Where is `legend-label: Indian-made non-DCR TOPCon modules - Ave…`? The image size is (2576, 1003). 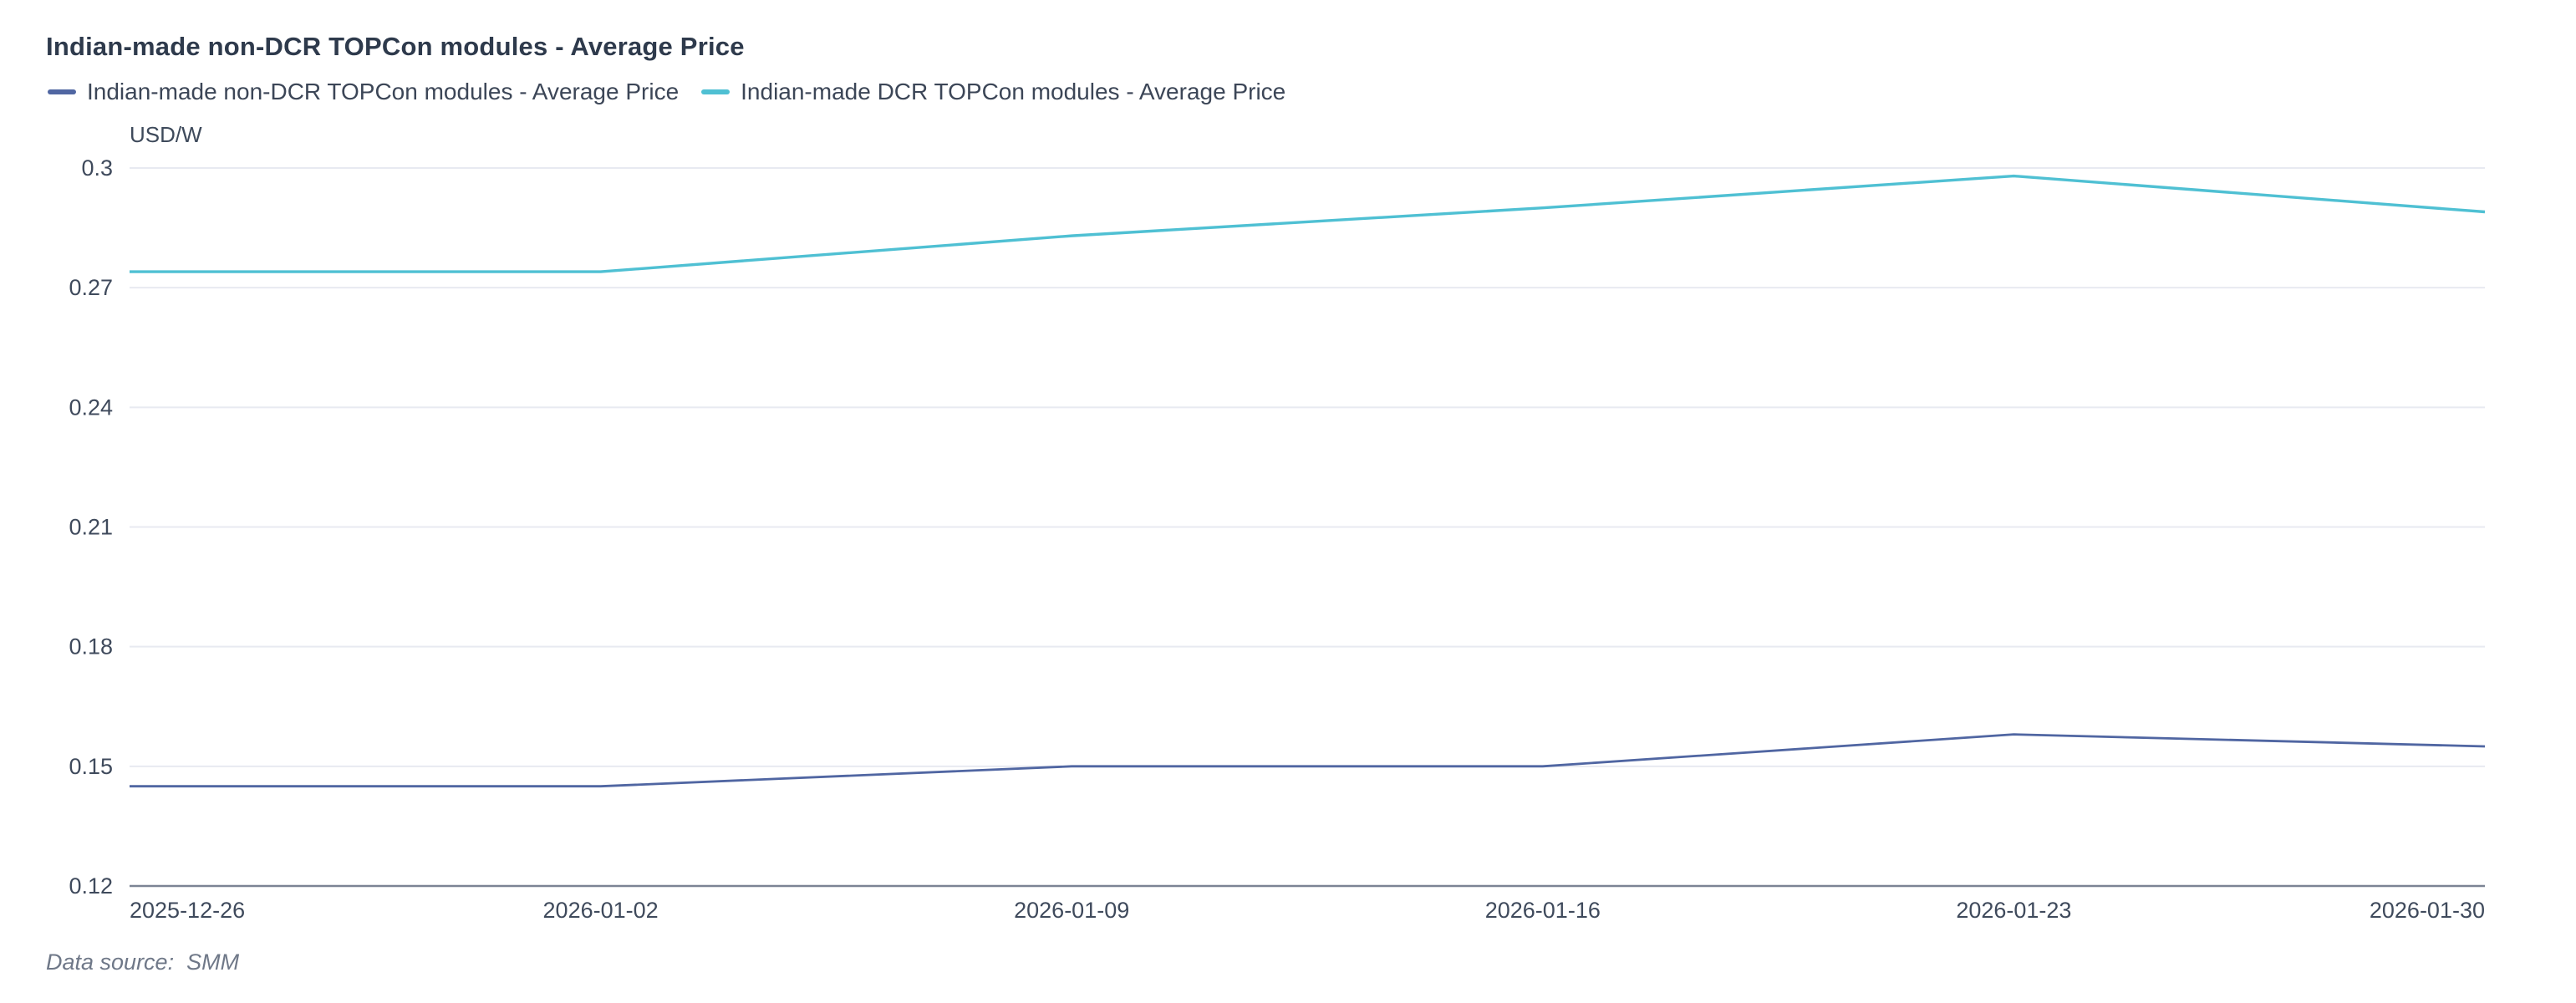 legend-label: Indian-made non-DCR TOPCon modules - Ave… is located at coordinates (383, 91).